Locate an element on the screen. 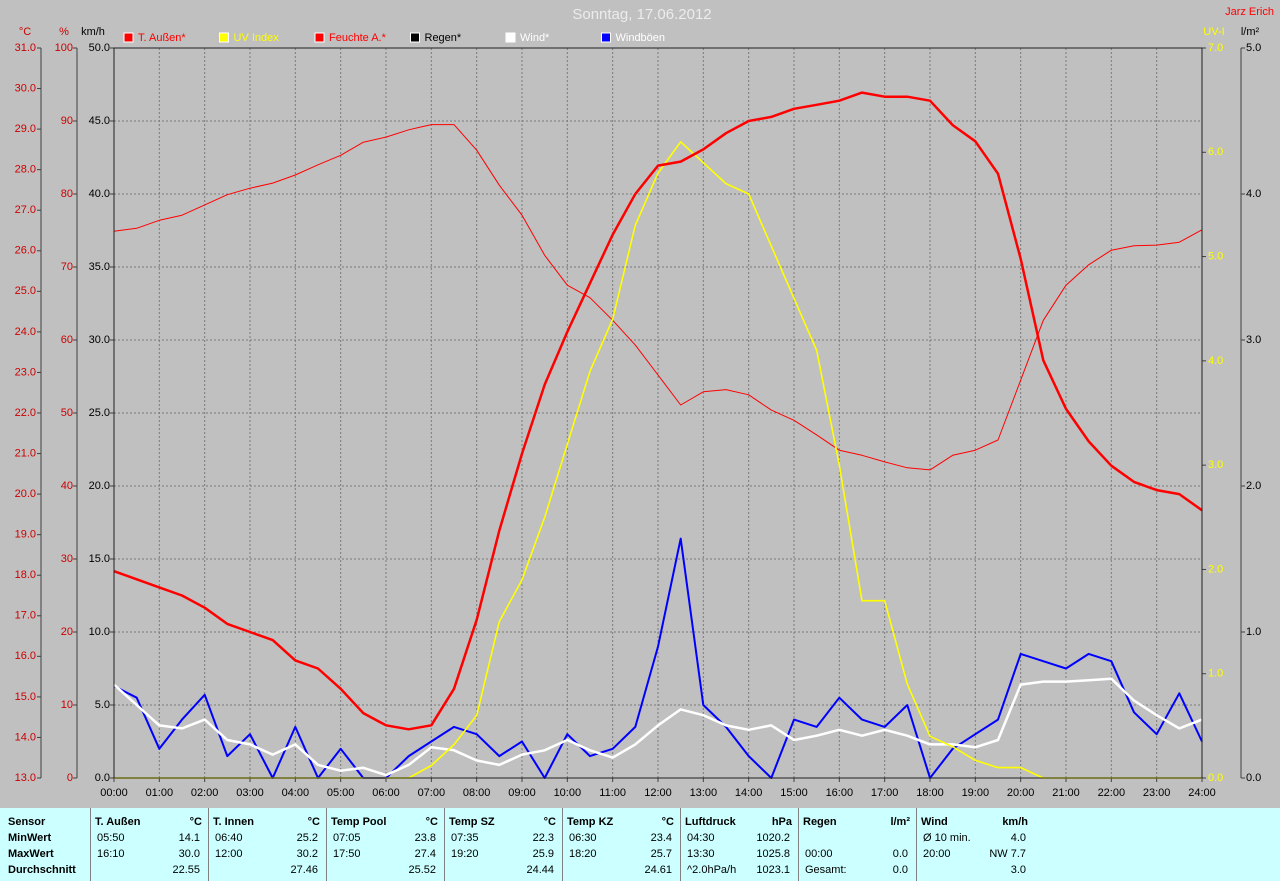 This screenshot has width=1280, height=881. table-cell: 23.4 is located at coordinates (661, 838).